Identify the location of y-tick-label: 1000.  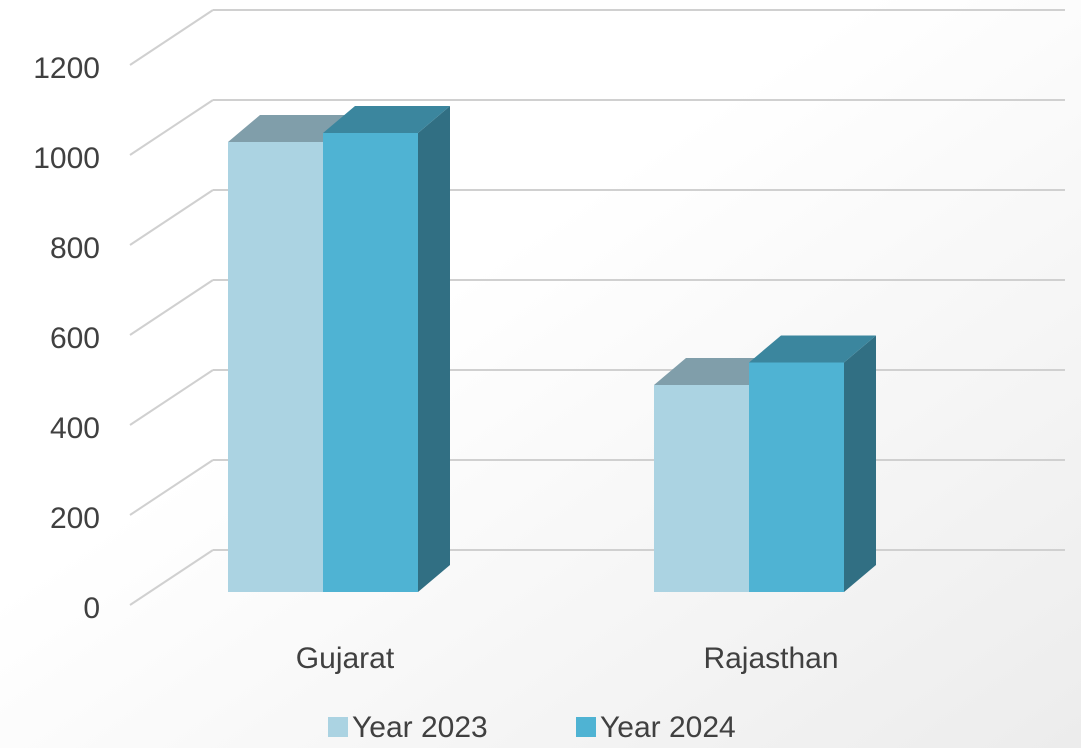
(66, 158).